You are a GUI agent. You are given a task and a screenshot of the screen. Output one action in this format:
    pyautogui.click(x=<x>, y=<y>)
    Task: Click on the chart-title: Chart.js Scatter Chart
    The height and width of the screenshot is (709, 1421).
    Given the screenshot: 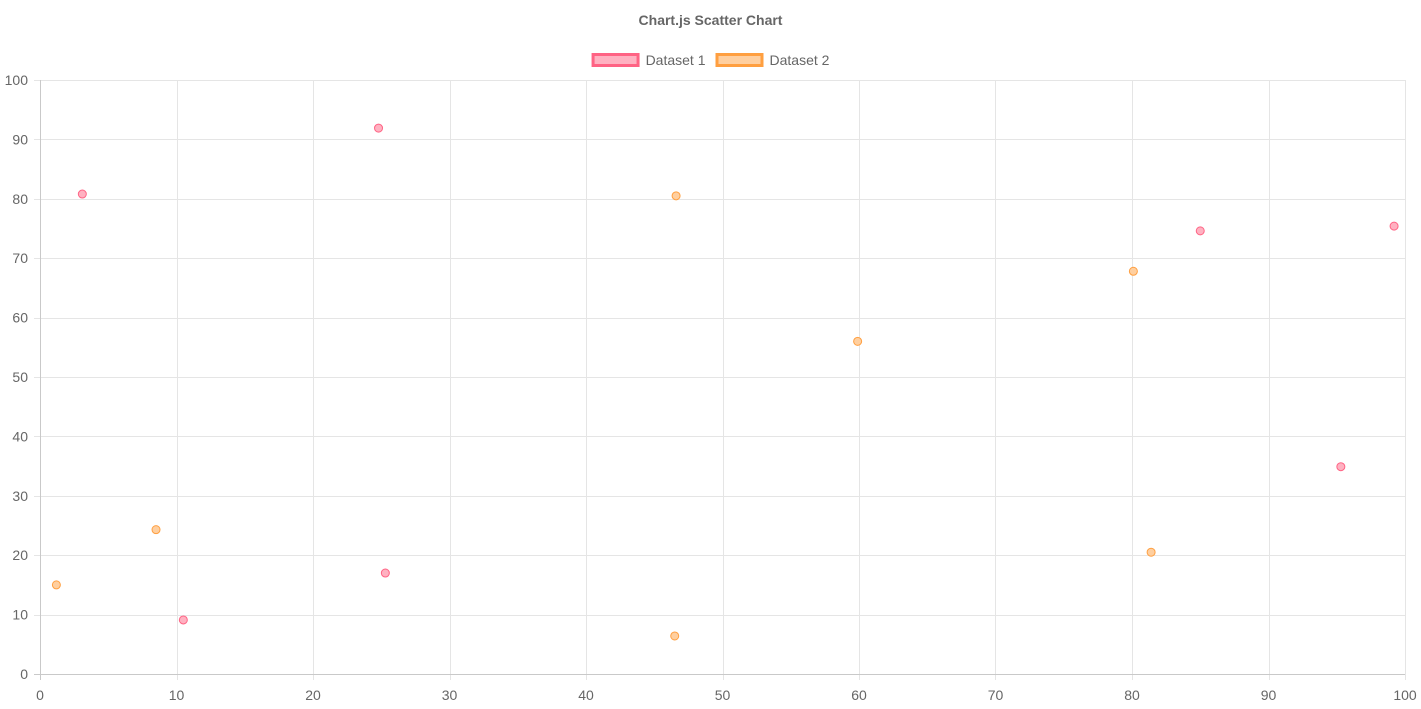 What is the action you would take?
    pyautogui.click(x=711, y=20)
    